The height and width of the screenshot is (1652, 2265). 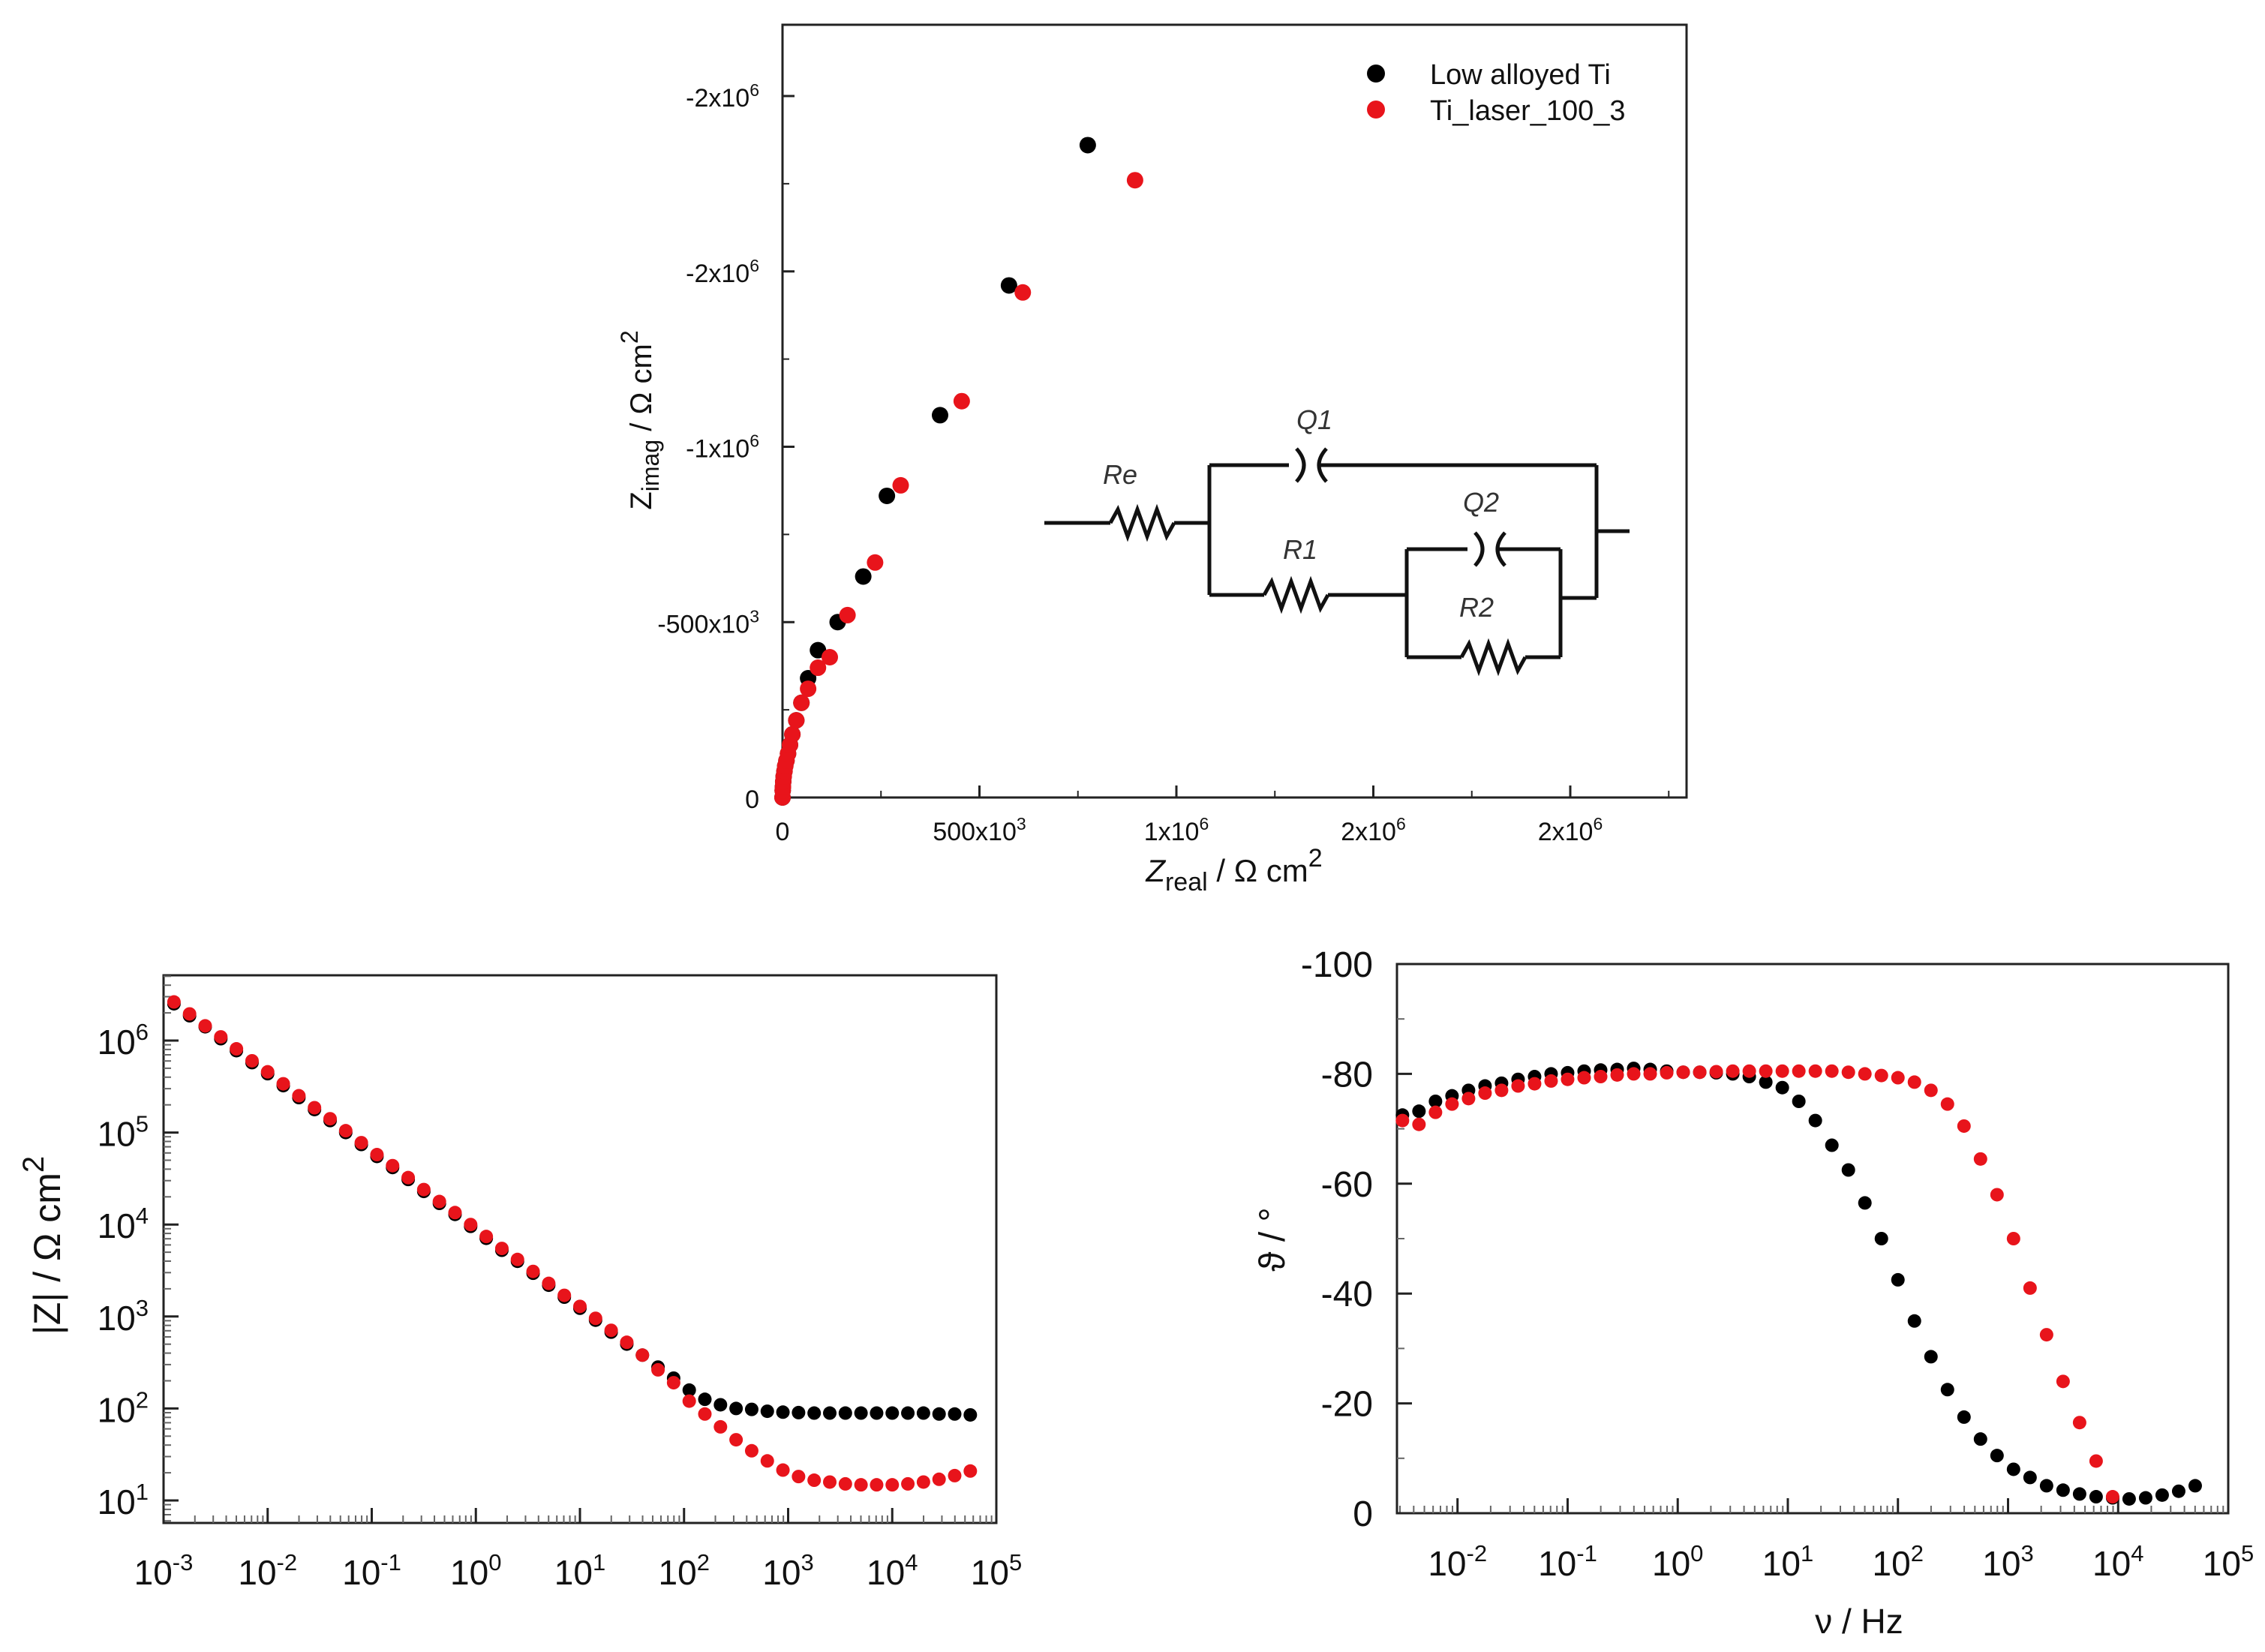 What do you see at coordinates (2228, 1561) in the screenshot?
I see `phase-x-tick-label: 10⁵` at bounding box center [2228, 1561].